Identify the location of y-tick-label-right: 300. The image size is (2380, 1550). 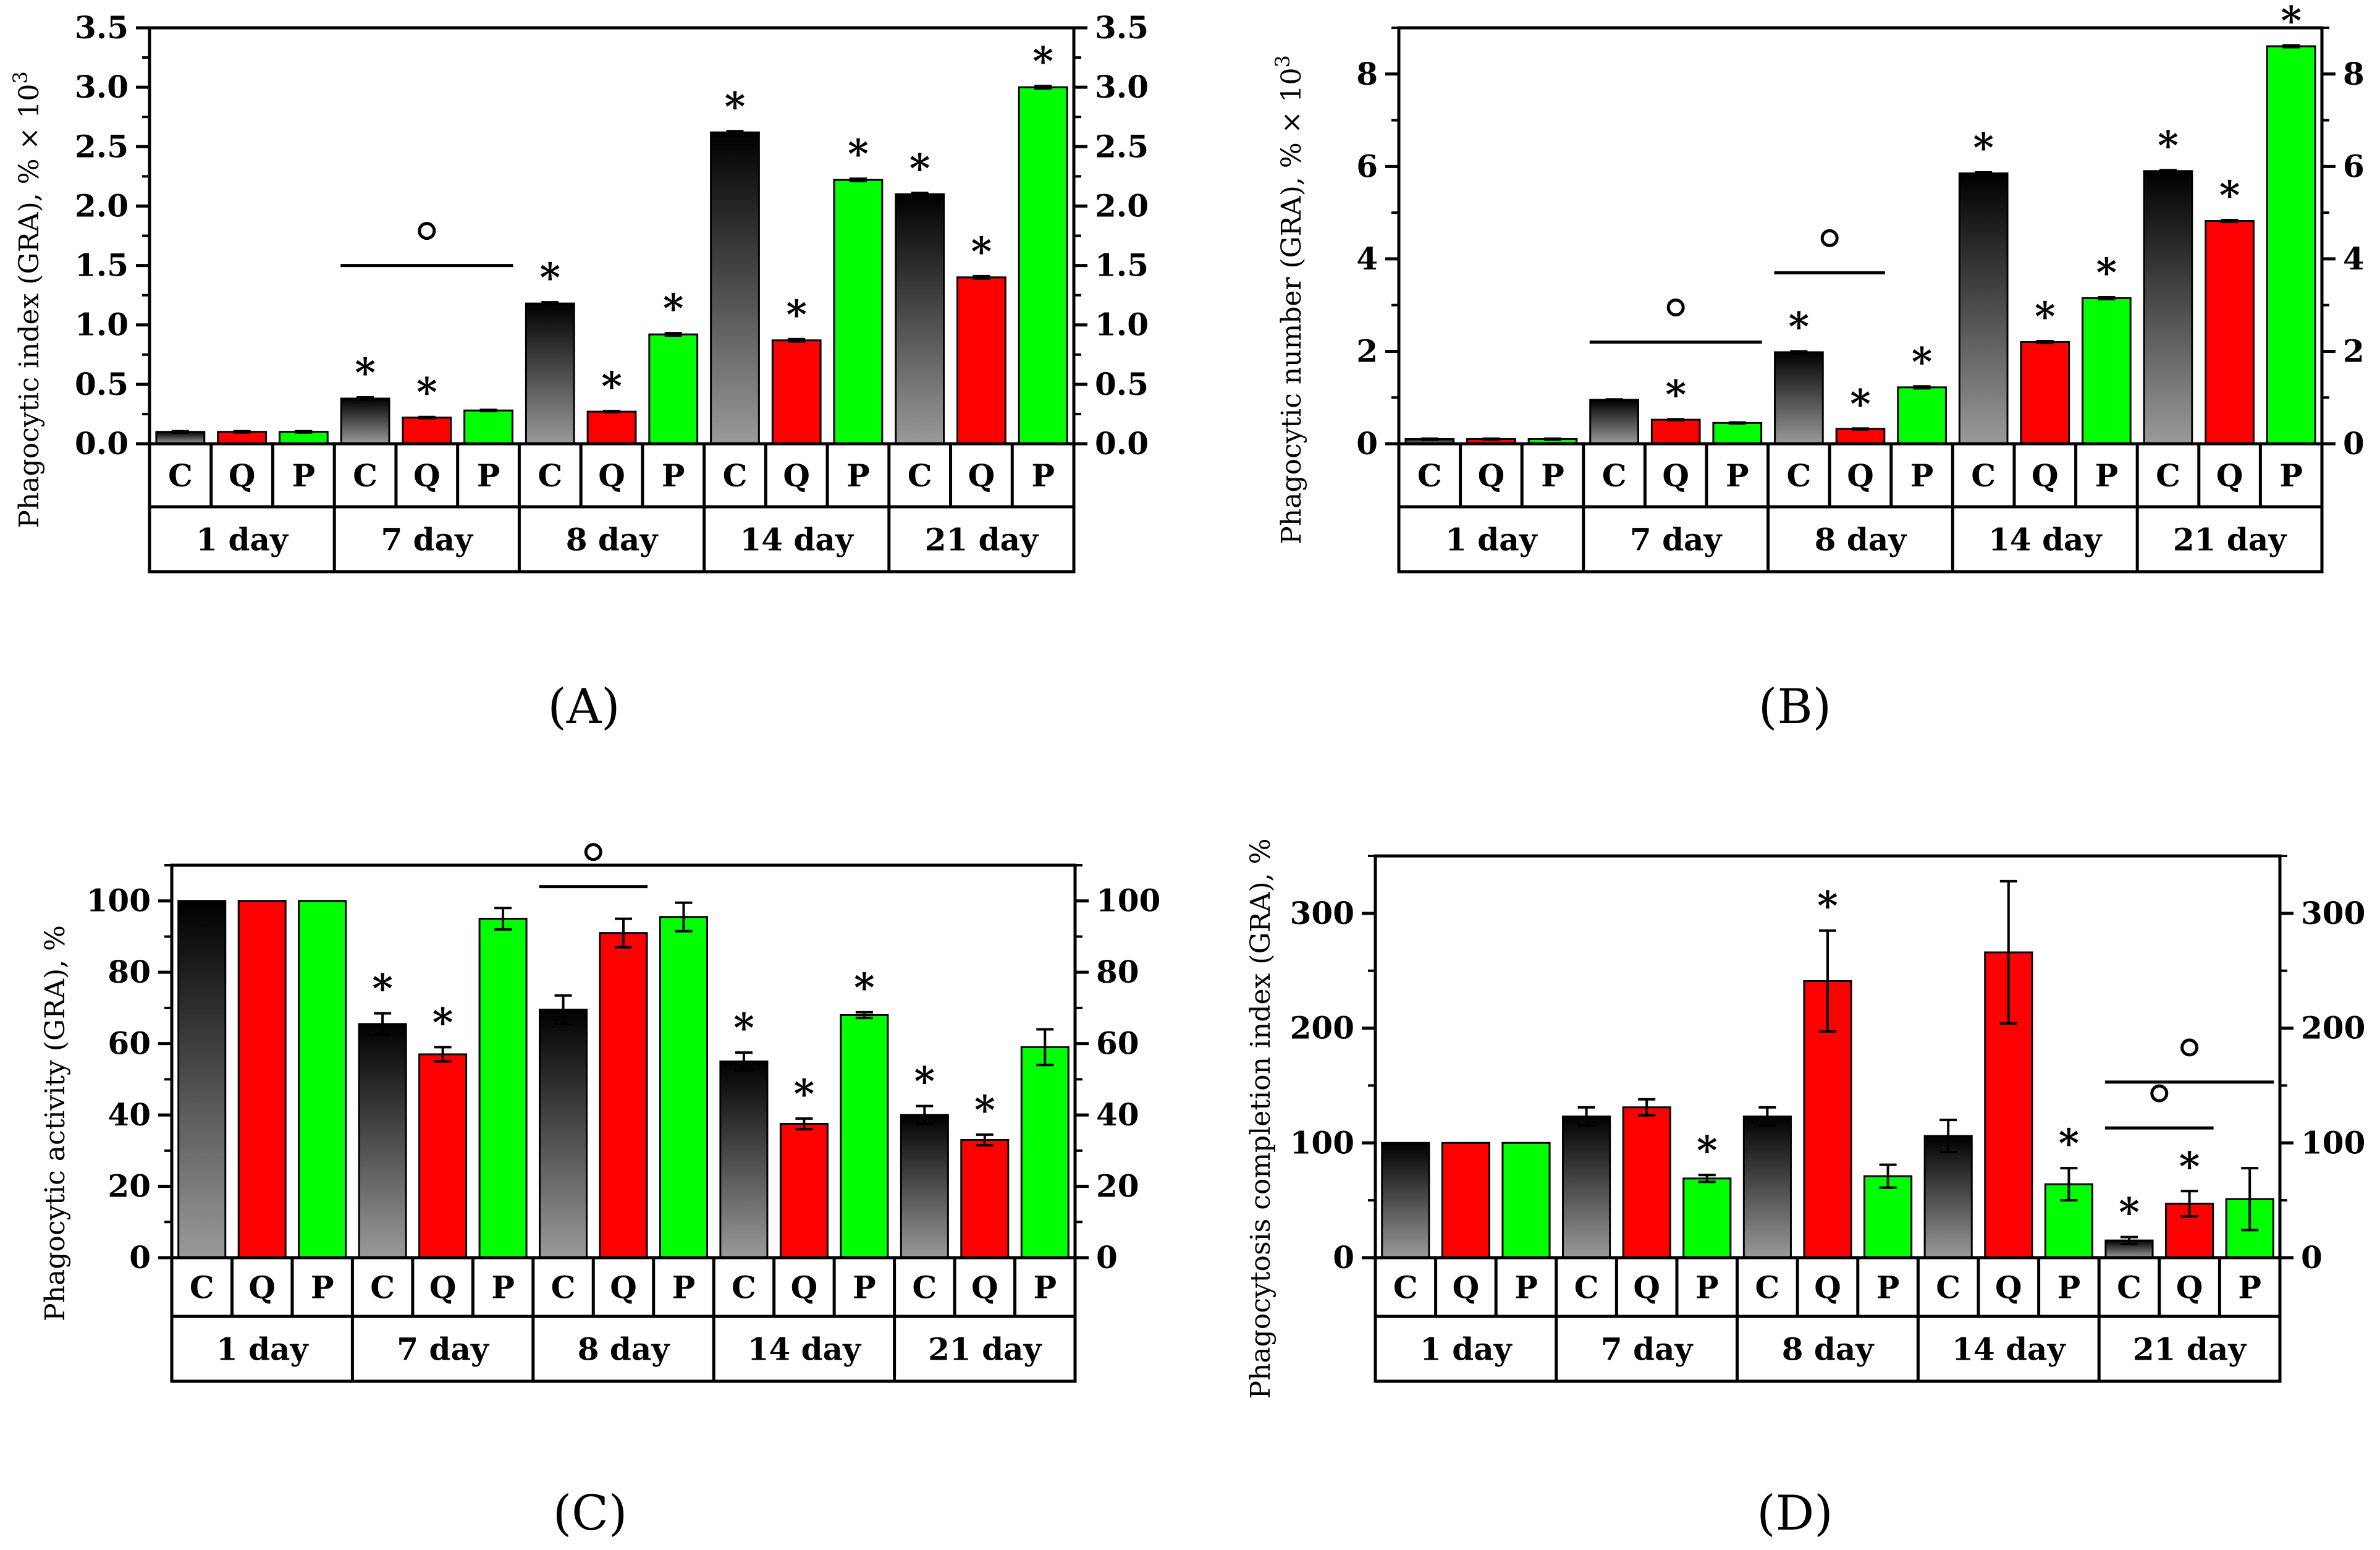
(2333, 913).